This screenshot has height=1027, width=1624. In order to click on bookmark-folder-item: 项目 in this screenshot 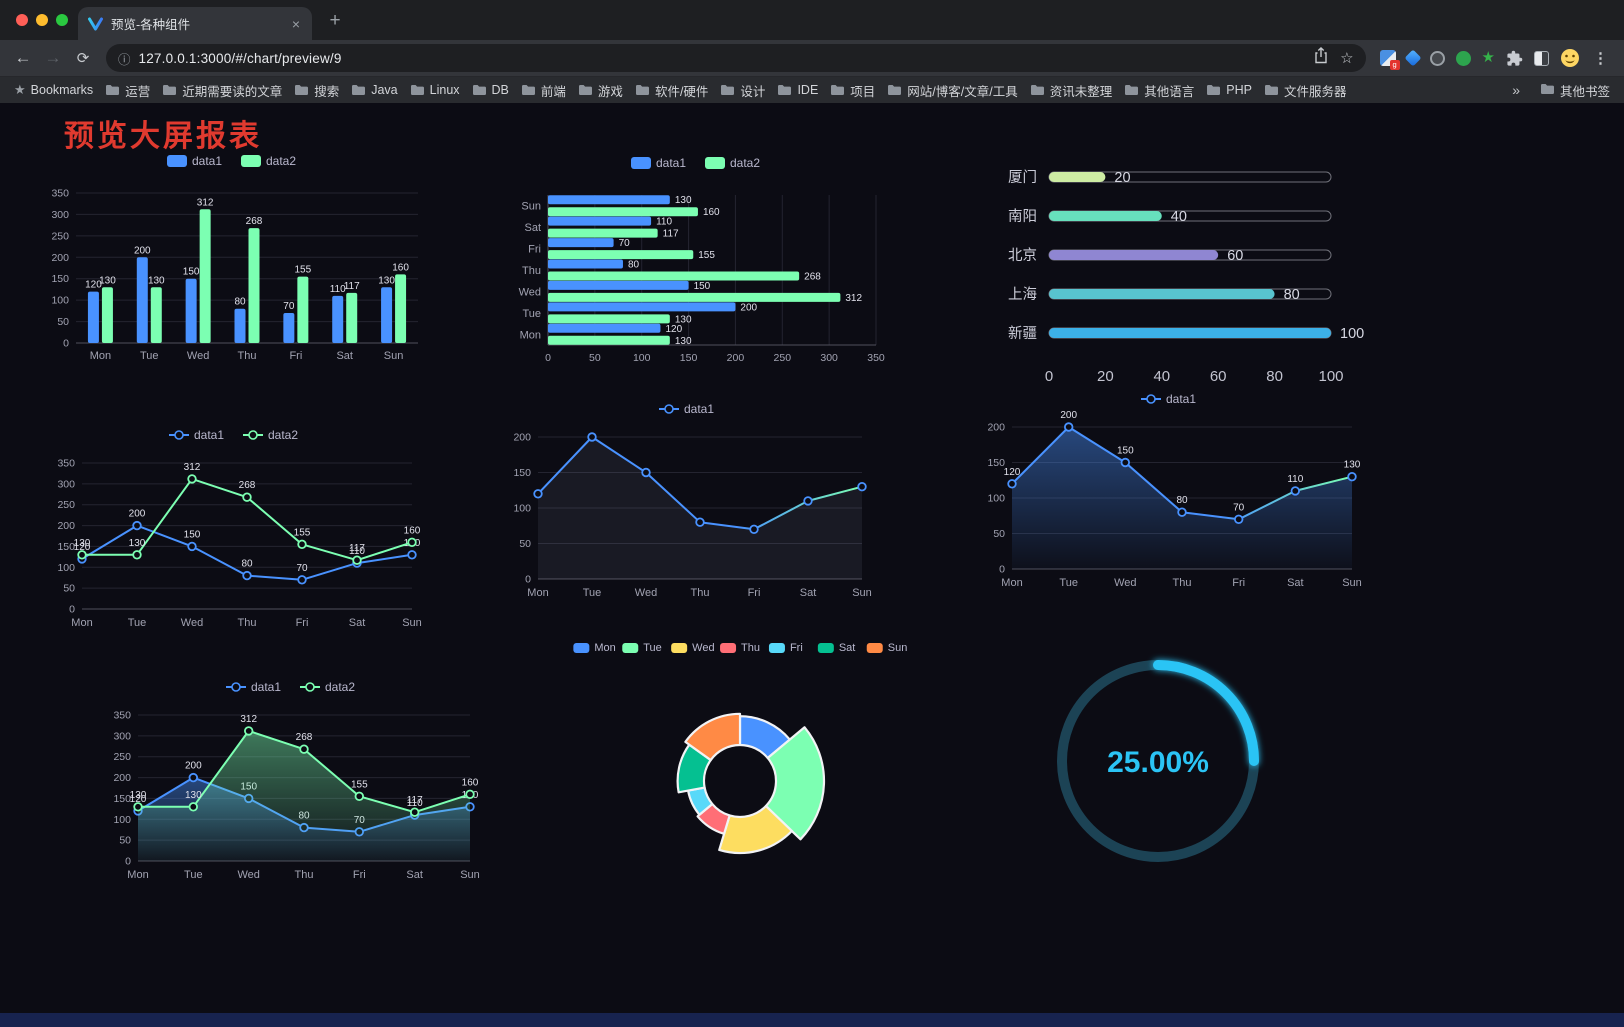, I will do `click(852, 90)`.